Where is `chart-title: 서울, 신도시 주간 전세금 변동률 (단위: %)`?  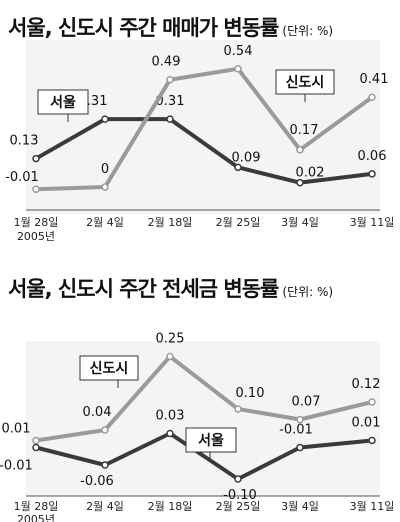 chart-title: 서울, 신도시 주간 전세금 변동률 (단위: %) is located at coordinates (170, 288).